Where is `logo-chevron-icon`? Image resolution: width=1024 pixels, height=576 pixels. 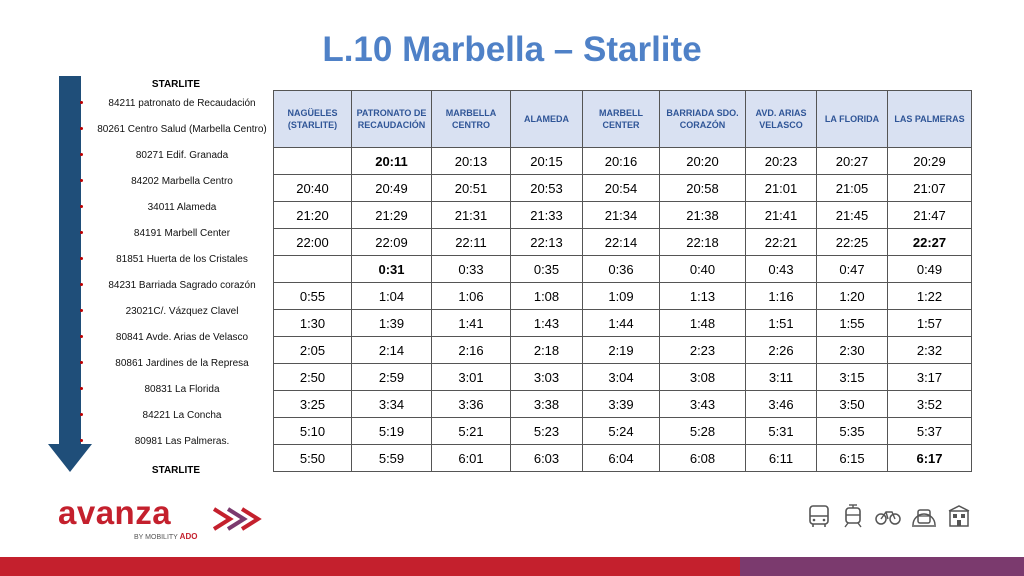
logo-chevron-icon is located at coordinates (237, 519).